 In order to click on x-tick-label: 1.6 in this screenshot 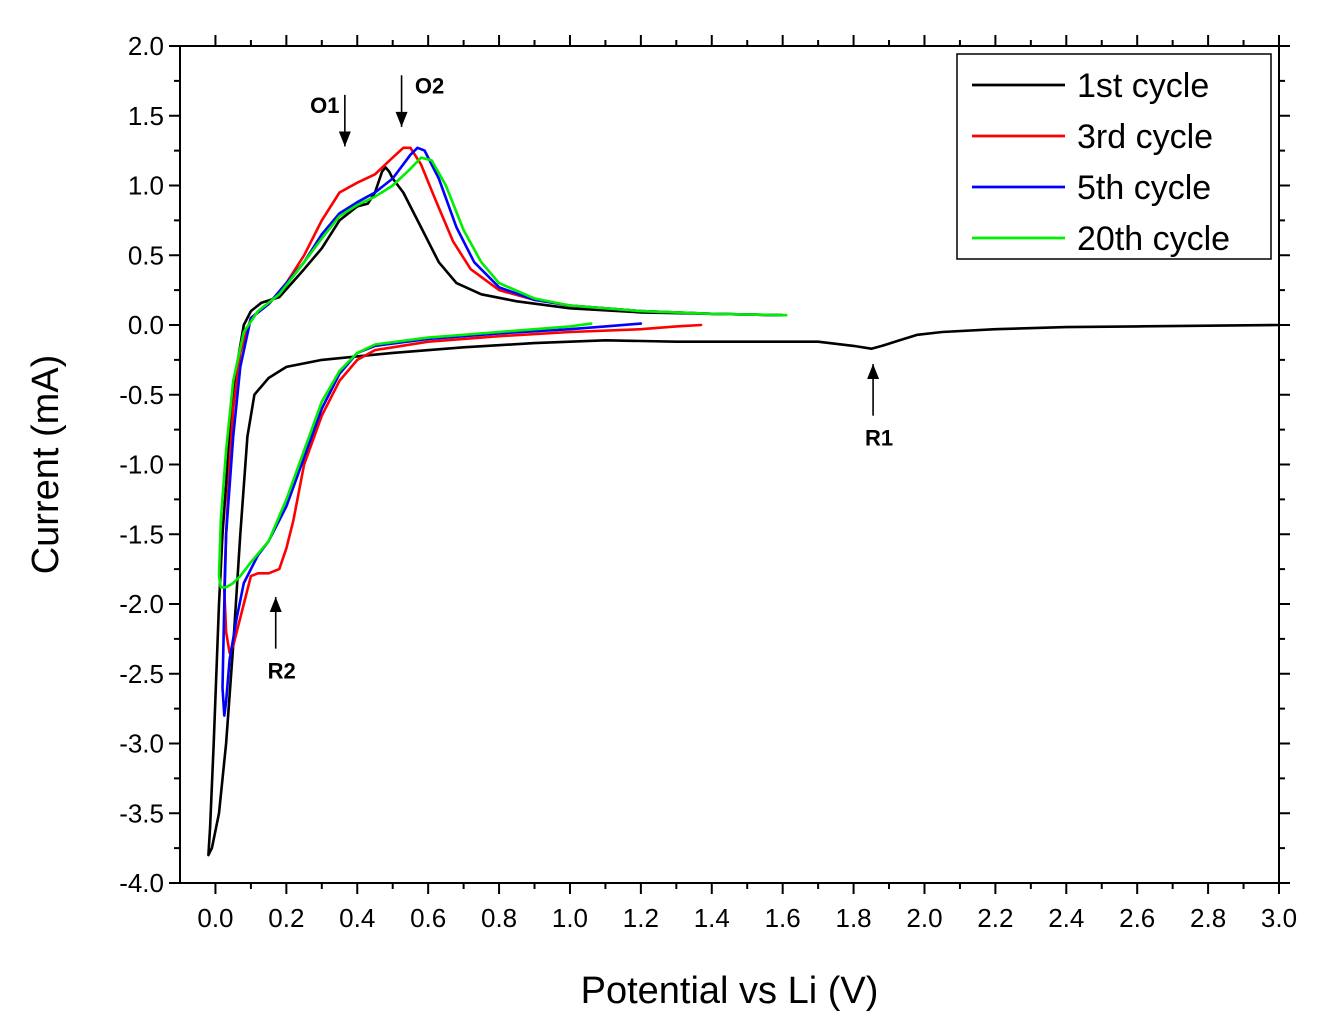, I will do `click(783, 918)`.